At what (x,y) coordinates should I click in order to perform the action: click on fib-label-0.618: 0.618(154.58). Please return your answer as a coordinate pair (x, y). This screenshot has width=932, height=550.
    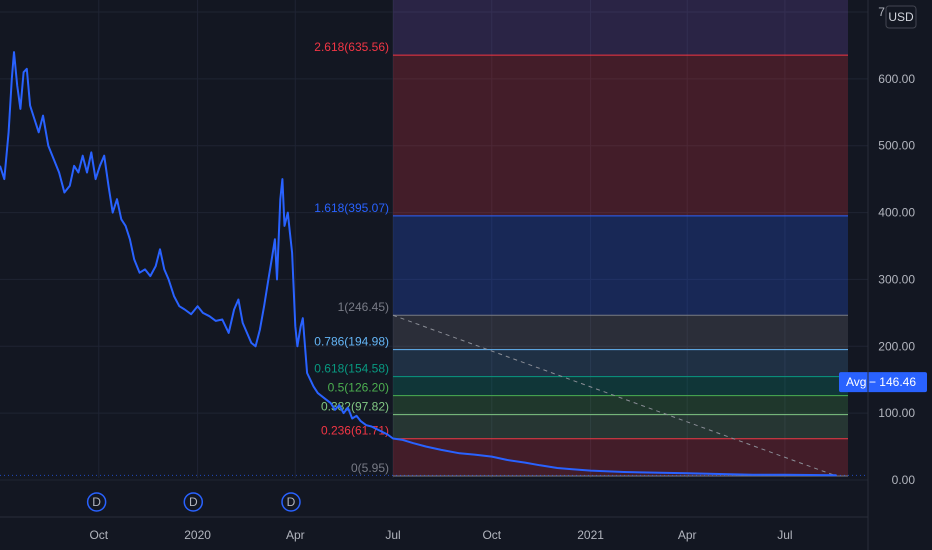
    Looking at the image, I should click on (351, 369).